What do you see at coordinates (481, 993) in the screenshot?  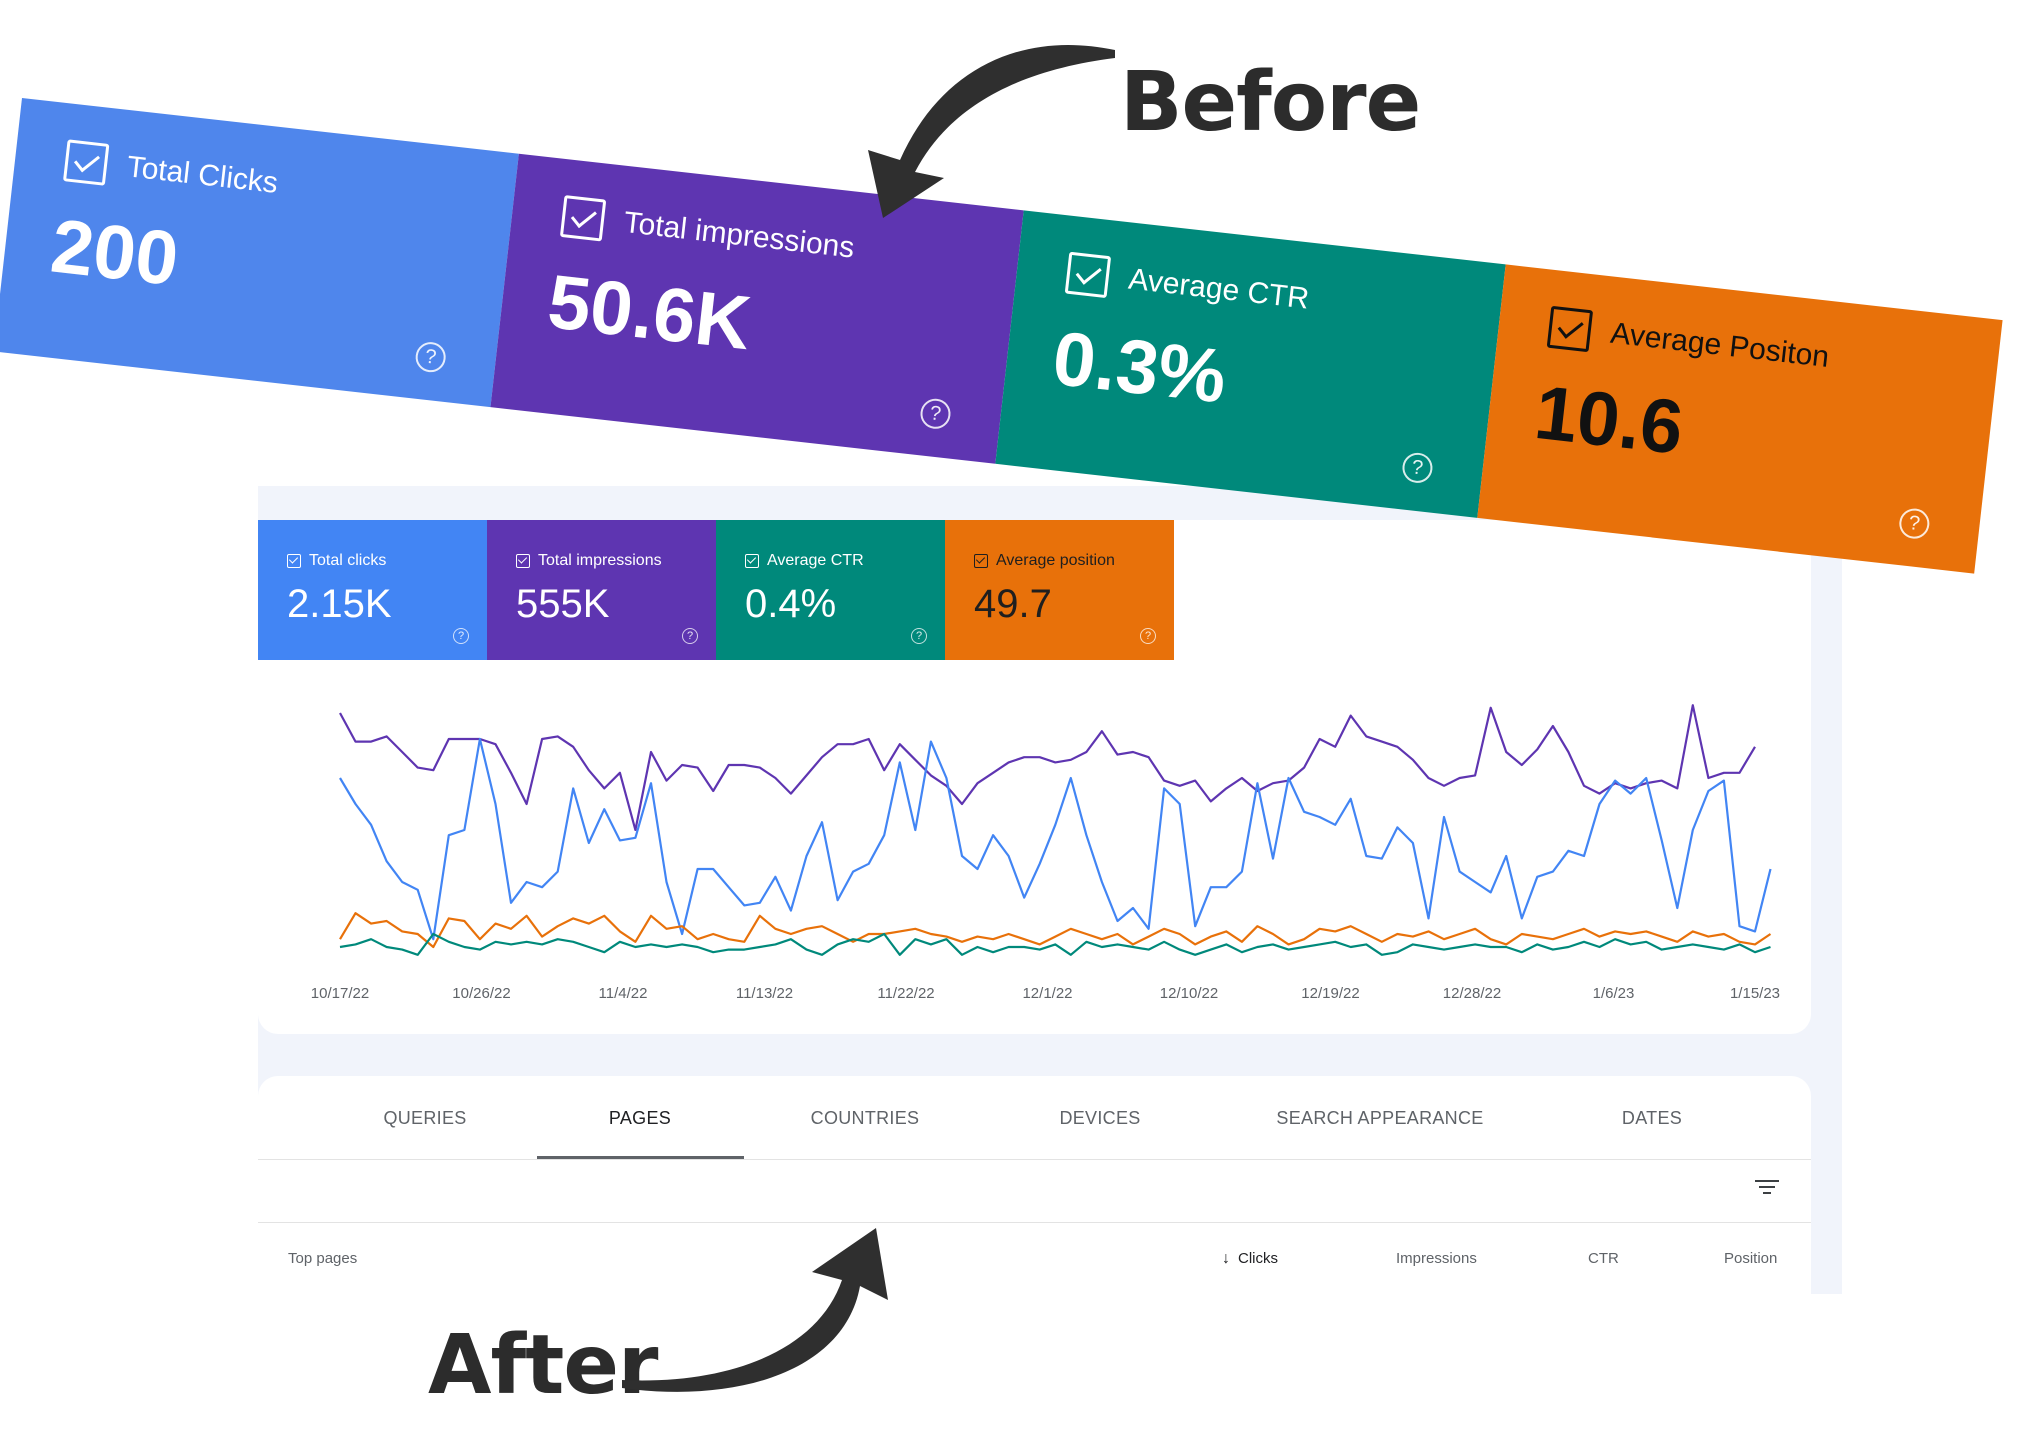 I see `x-tick-label: 10/26/22` at bounding box center [481, 993].